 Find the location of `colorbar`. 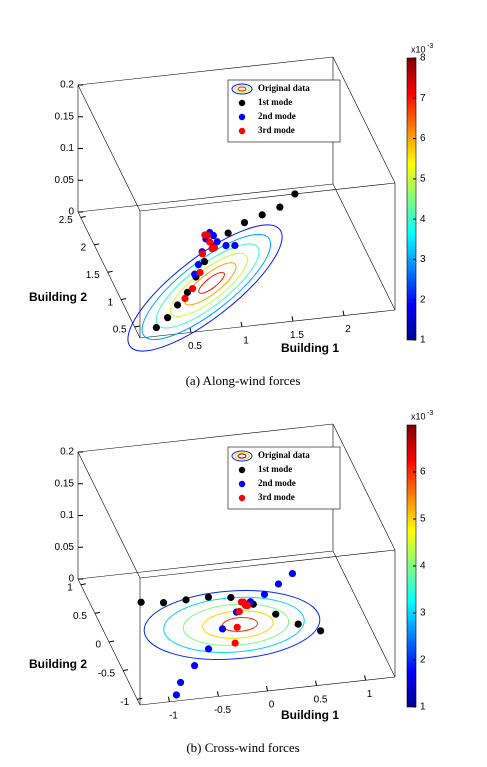

colorbar is located at coordinates (411, 199).